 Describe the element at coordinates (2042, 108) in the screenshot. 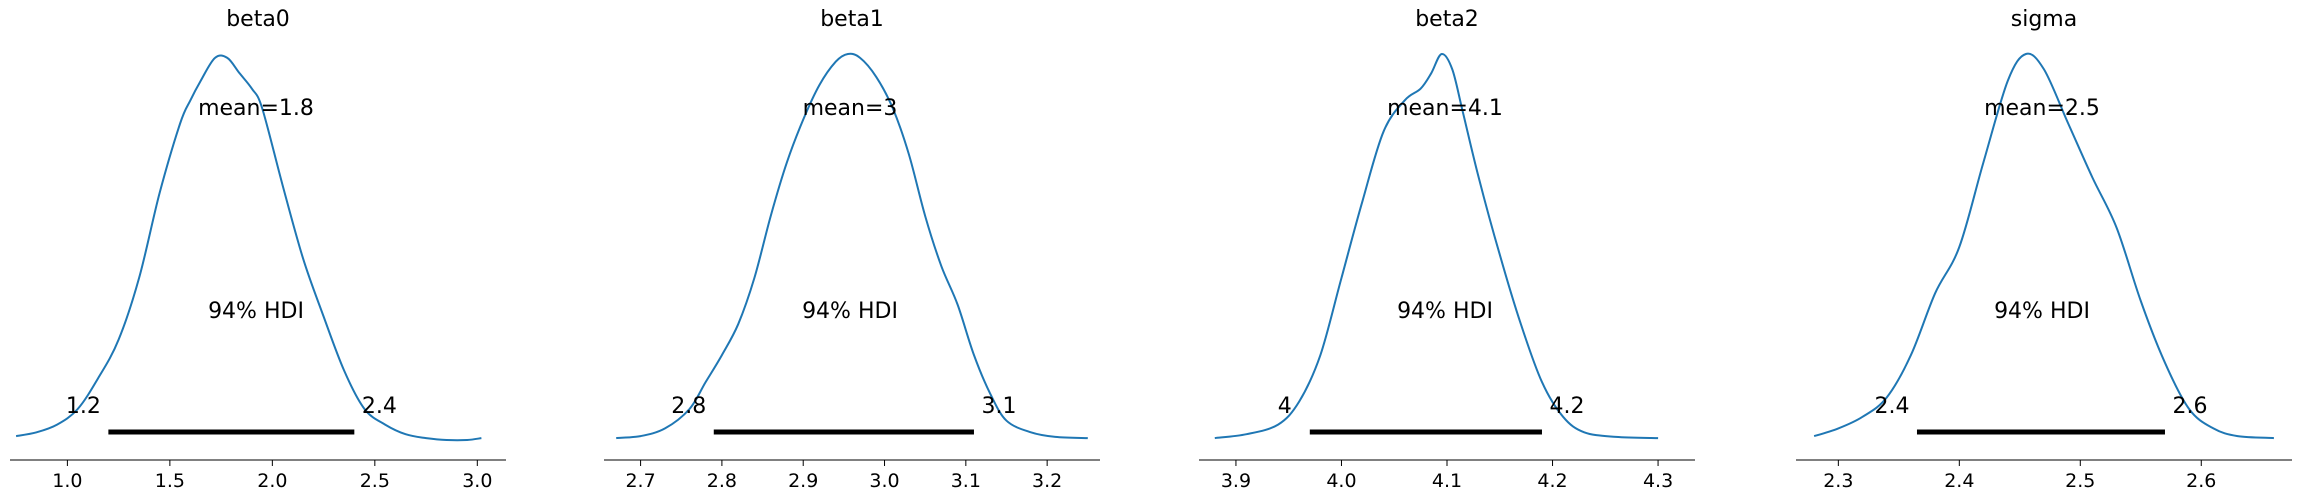

I see `mean-label: mean=2.5` at that location.